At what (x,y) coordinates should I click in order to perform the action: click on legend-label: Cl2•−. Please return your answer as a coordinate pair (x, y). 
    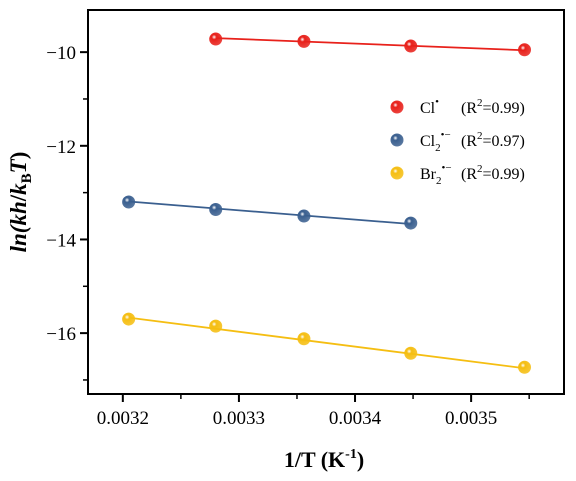
    Looking at the image, I should click on (435, 141).